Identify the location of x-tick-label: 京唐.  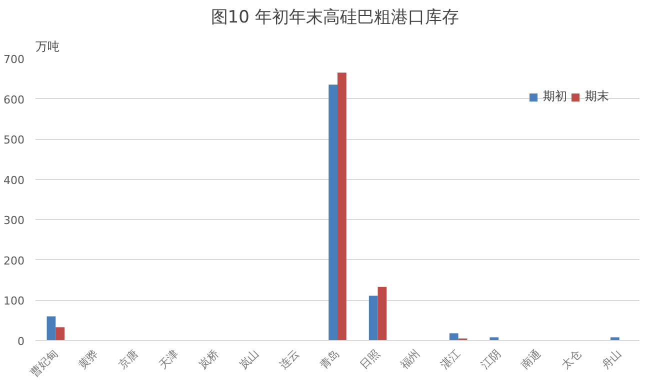
(128, 359).